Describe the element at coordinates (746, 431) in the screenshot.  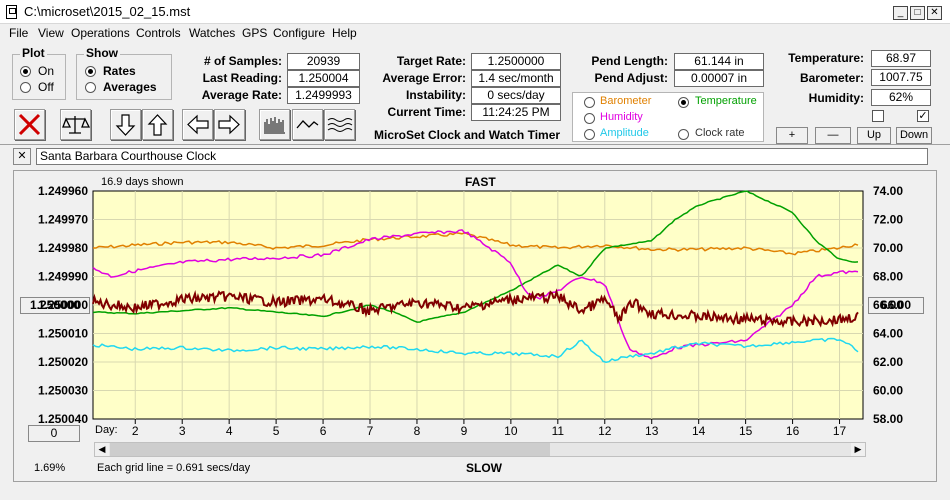
I see `x-tick-label: 15` at that location.